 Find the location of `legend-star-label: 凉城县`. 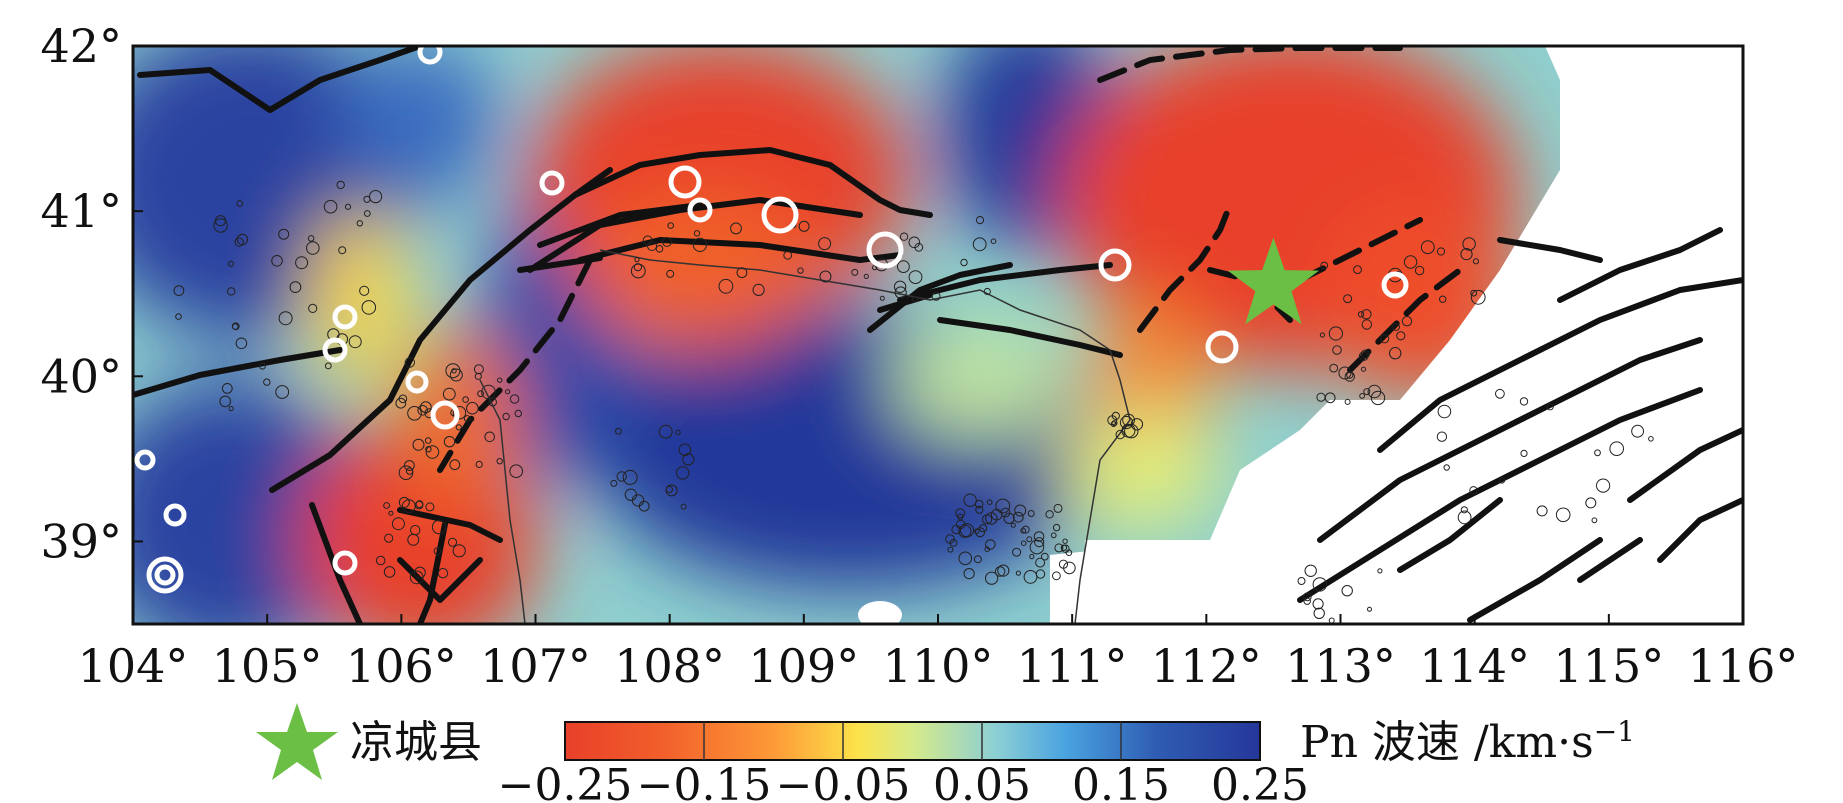

legend-star-label: 凉城县 is located at coordinates (416, 742).